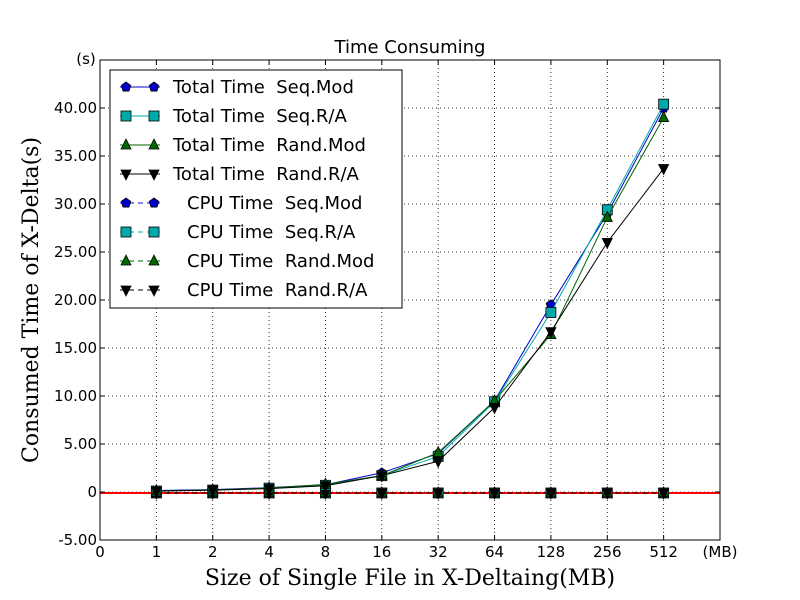 The width and height of the screenshot is (800, 600). I want to click on legend-entry: Total Time Rand.R/A, so click(240, 174).